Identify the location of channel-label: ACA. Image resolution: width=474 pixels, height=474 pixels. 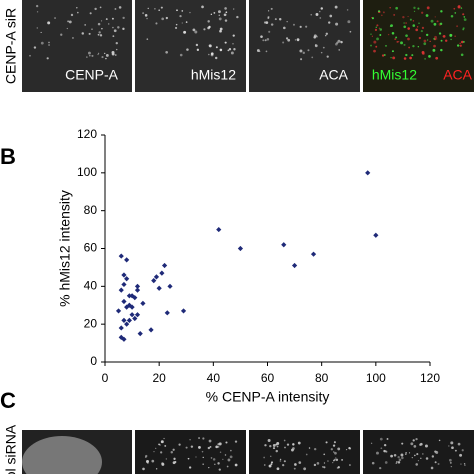
(333, 75).